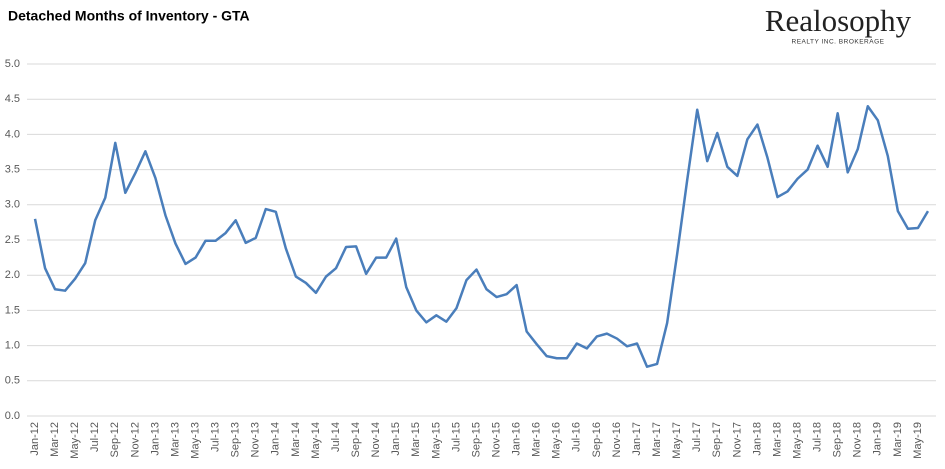  Describe the element at coordinates (356, 439) in the screenshot. I see `x-tick-label: Sep-14` at that location.